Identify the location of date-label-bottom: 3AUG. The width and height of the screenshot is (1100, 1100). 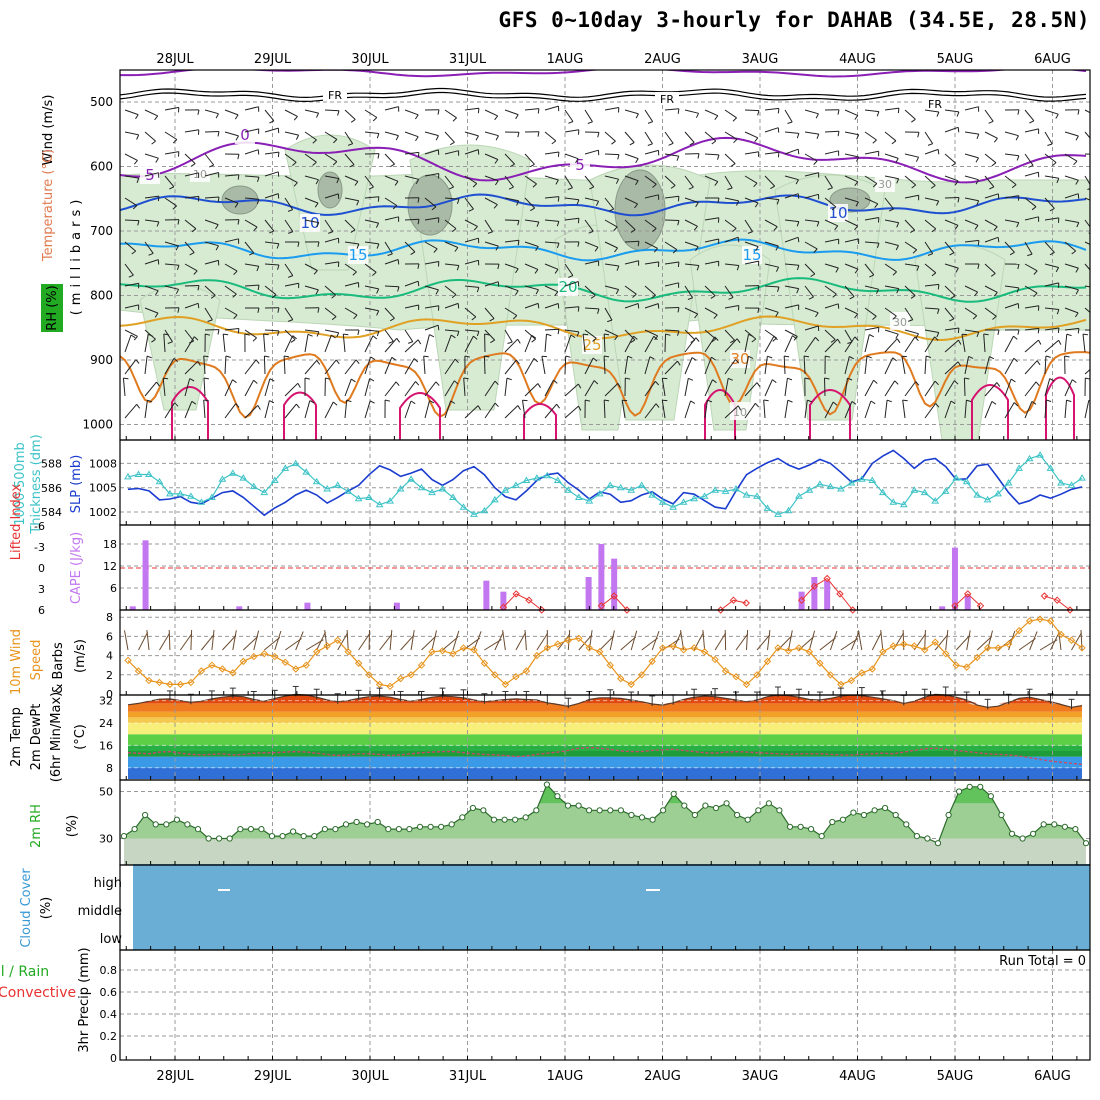
(760, 1076).